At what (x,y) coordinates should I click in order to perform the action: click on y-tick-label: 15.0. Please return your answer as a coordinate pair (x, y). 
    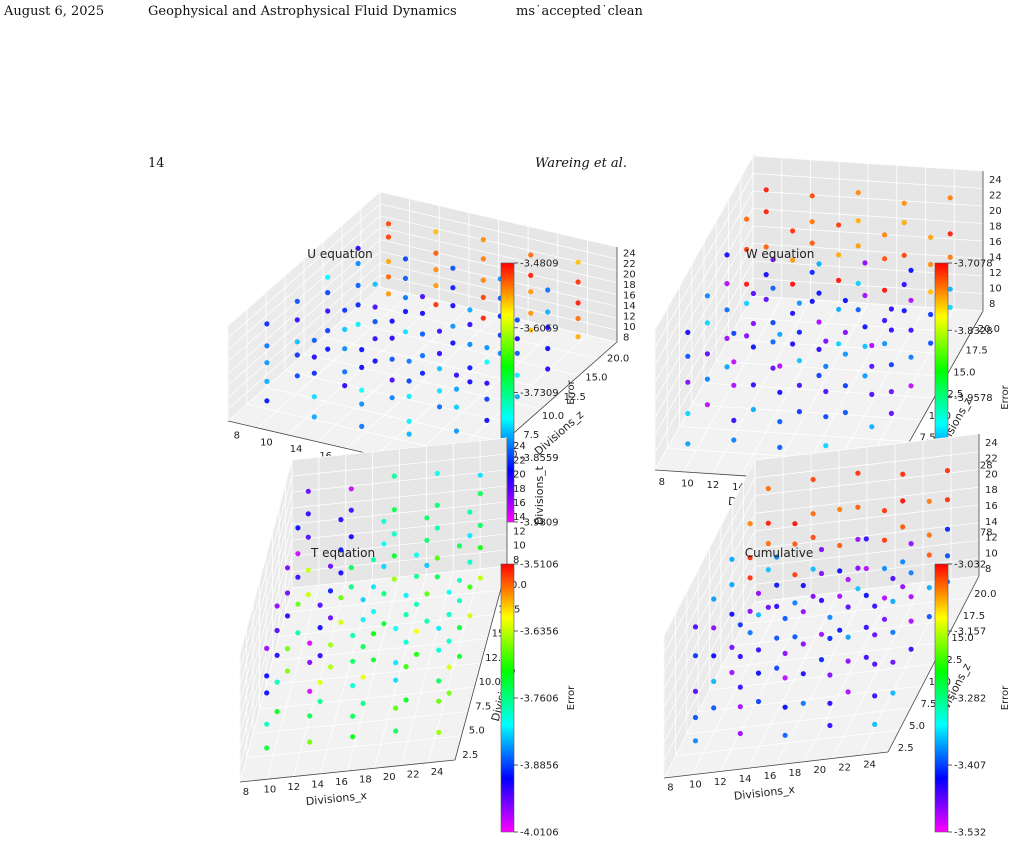
    Looking at the image, I should click on (964, 372).